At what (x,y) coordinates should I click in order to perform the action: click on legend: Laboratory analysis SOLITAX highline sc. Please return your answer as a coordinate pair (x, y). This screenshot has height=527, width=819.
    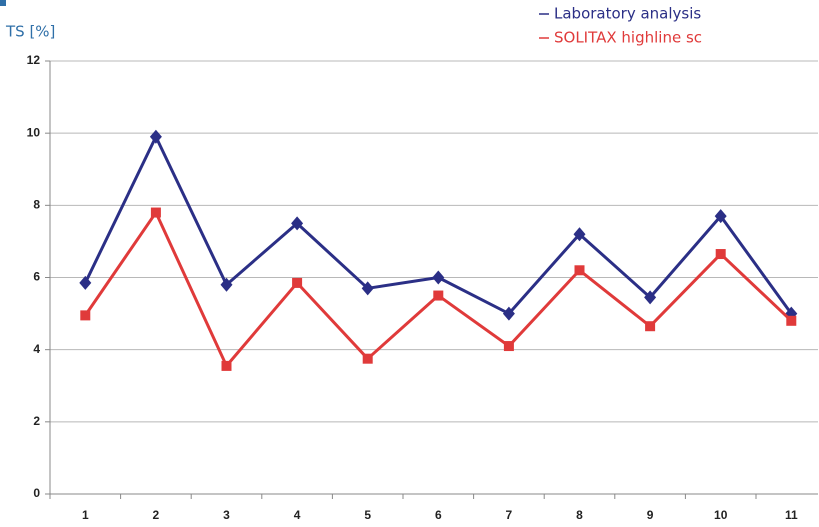
    Looking at the image, I should click on (620, 26).